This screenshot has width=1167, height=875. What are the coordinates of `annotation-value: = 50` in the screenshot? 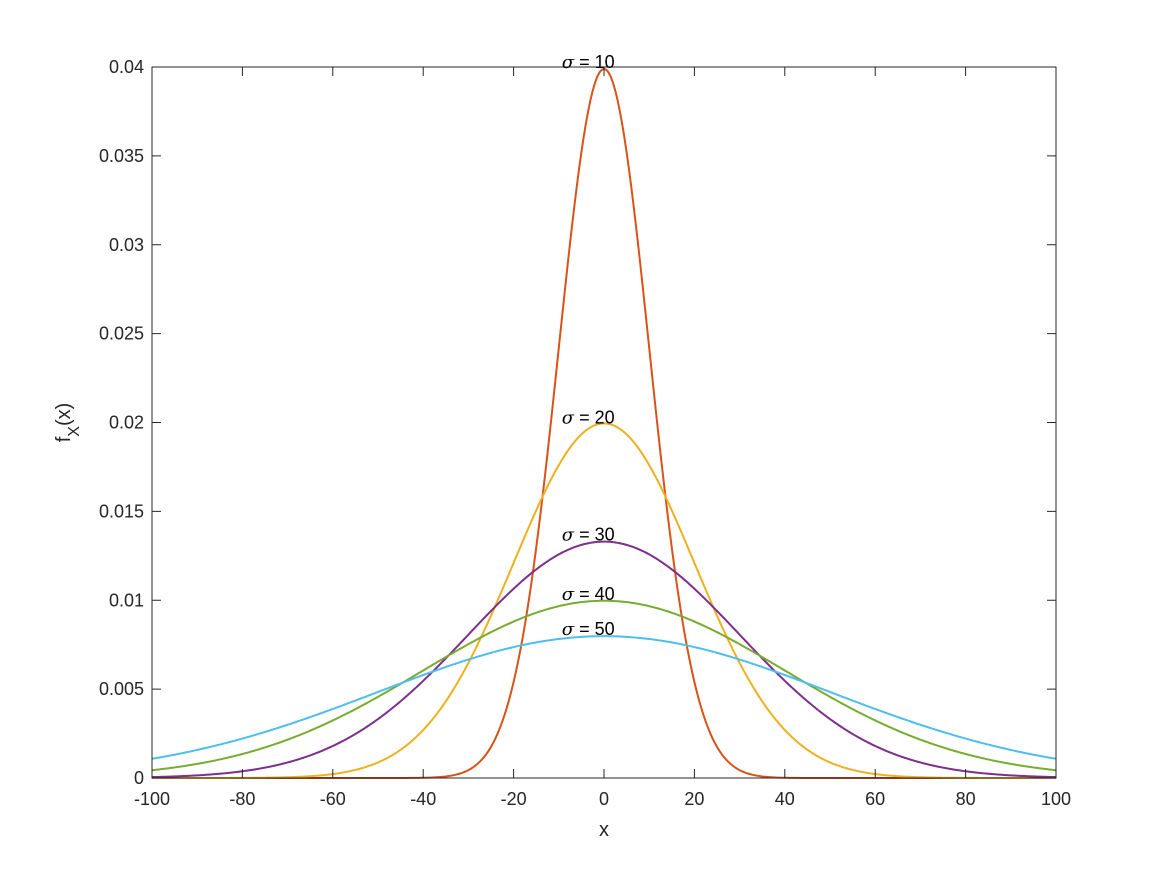 It's located at (594, 629).